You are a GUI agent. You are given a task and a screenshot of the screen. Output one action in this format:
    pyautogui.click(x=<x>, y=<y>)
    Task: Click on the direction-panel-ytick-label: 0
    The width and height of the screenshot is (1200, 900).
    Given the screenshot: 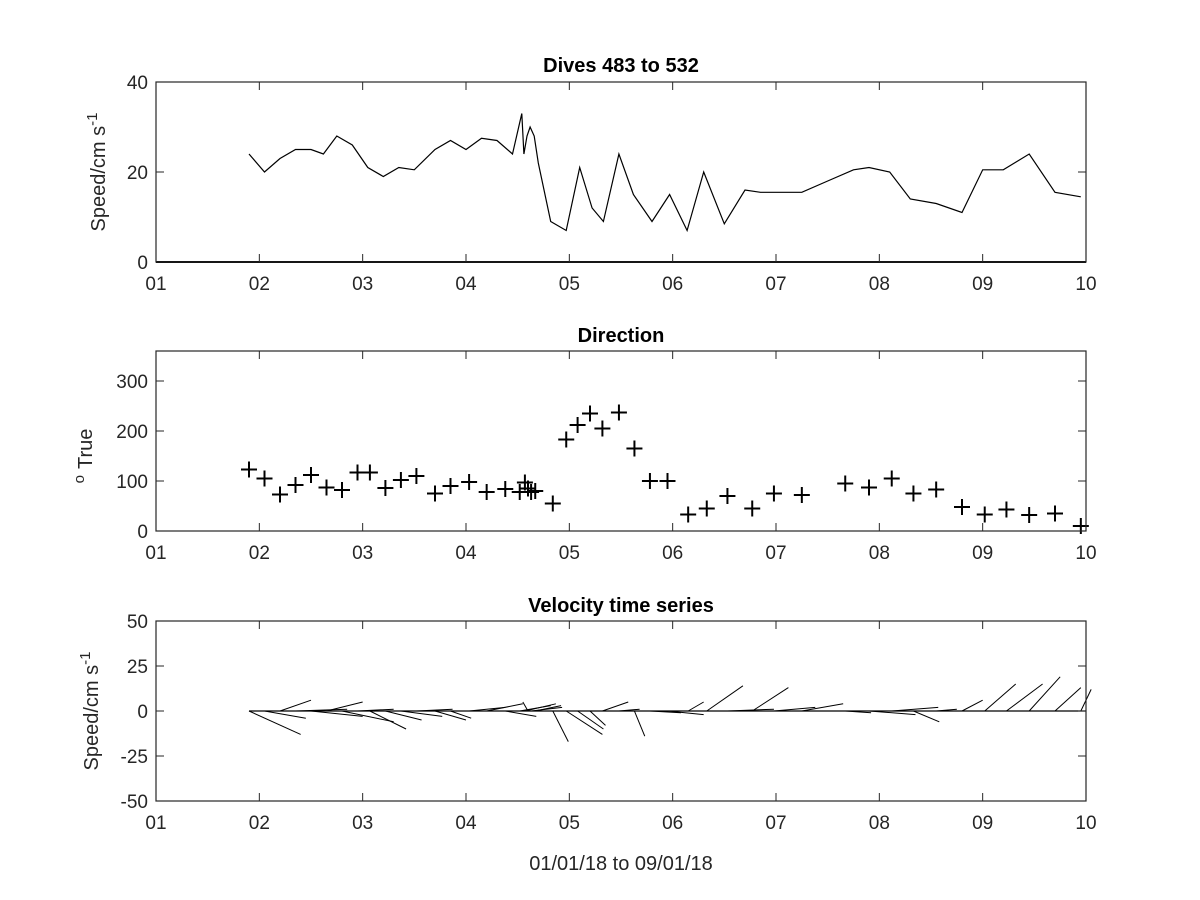 What is the action you would take?
    pyautogui.click(x=142, y=532)
    